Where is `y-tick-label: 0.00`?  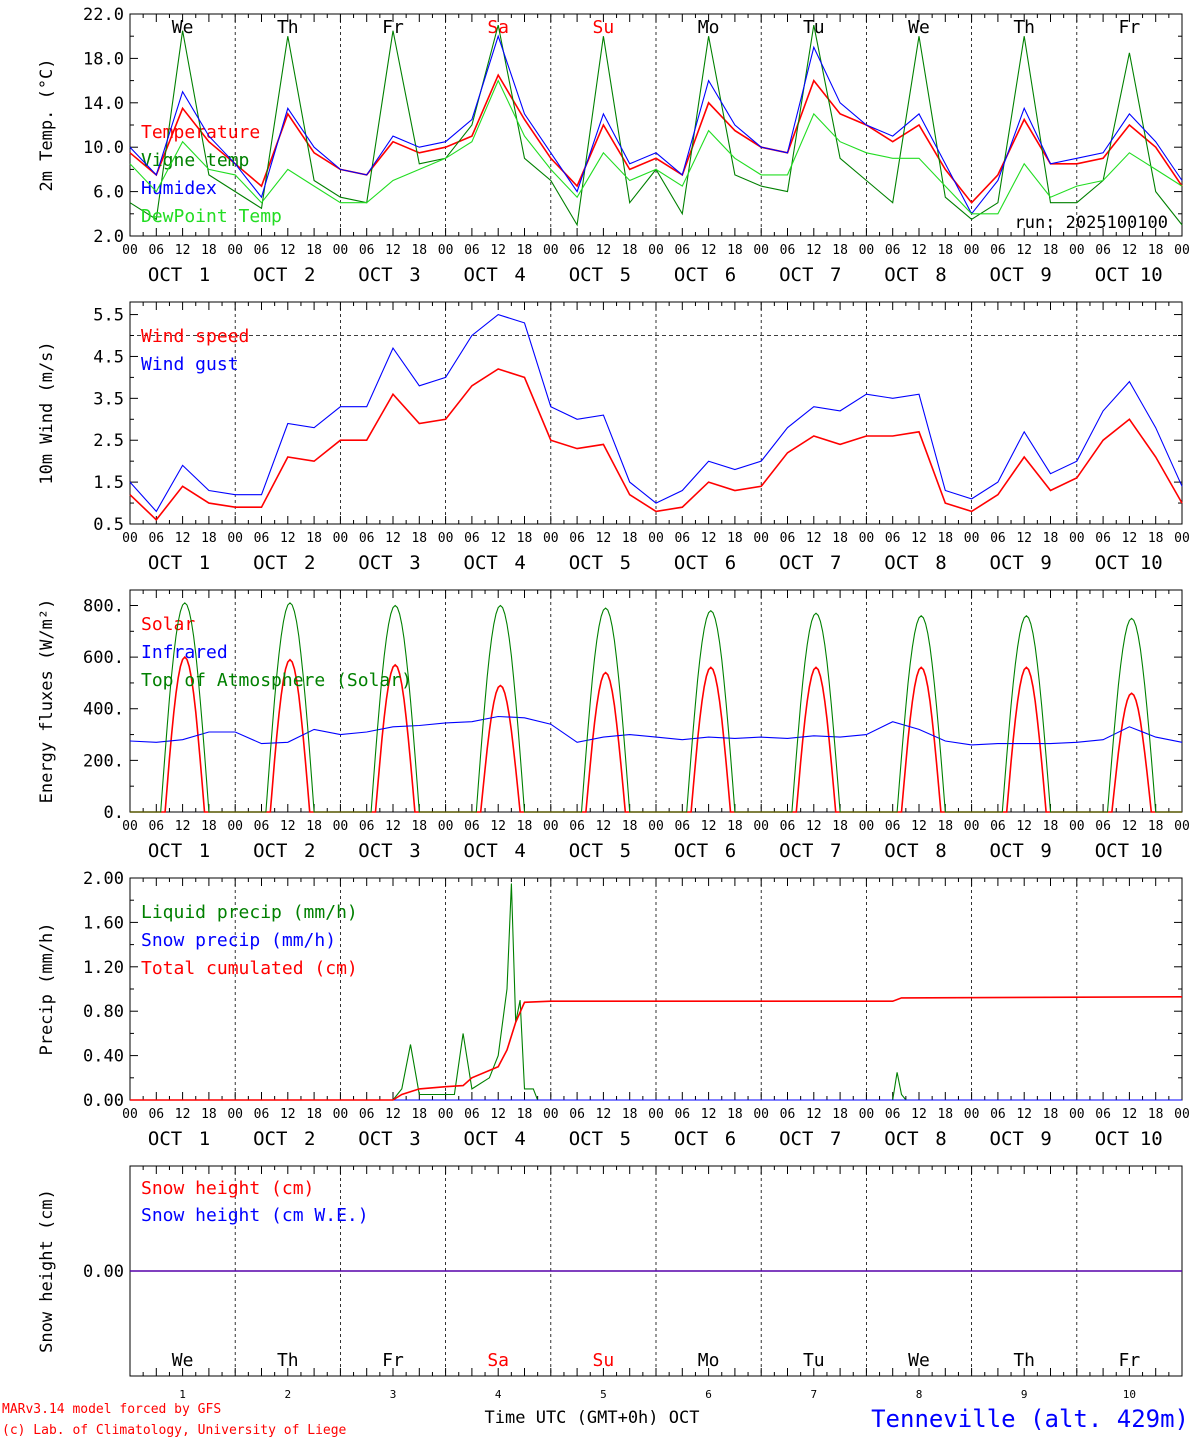 y-tick-label: 0.00 is located at coordinates (103, 1272).